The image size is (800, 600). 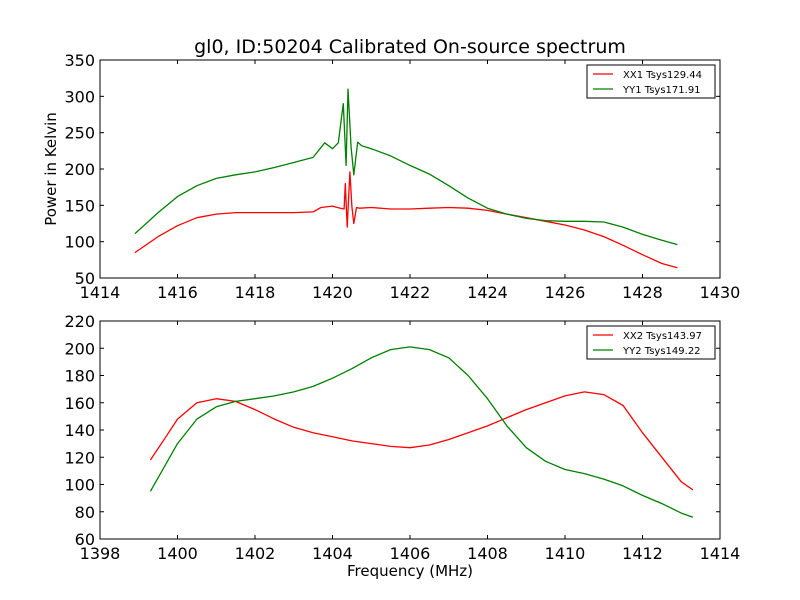 I want to click on x-tick-label: 1430, so click(x=720, y=292).